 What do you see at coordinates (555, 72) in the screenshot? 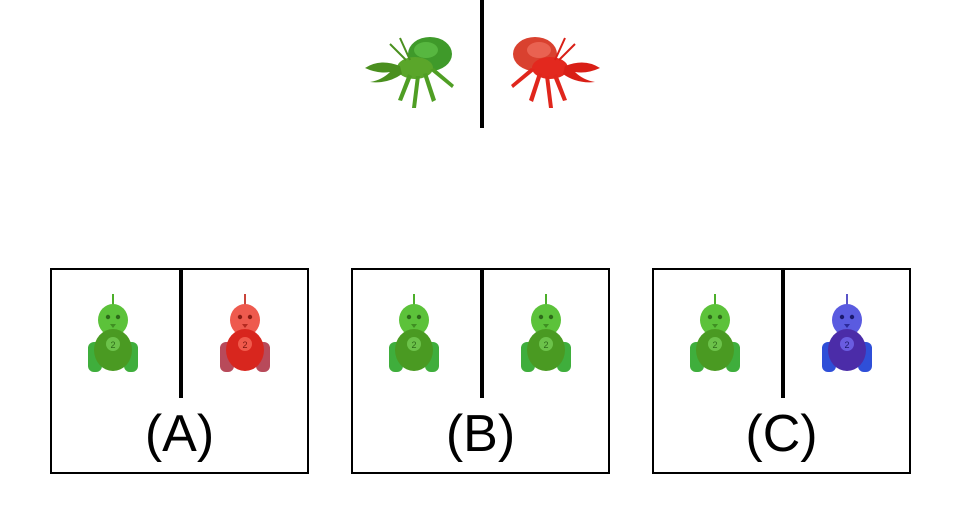
I see `red-hermit-crab-icon` at bounding box center [555, 72].